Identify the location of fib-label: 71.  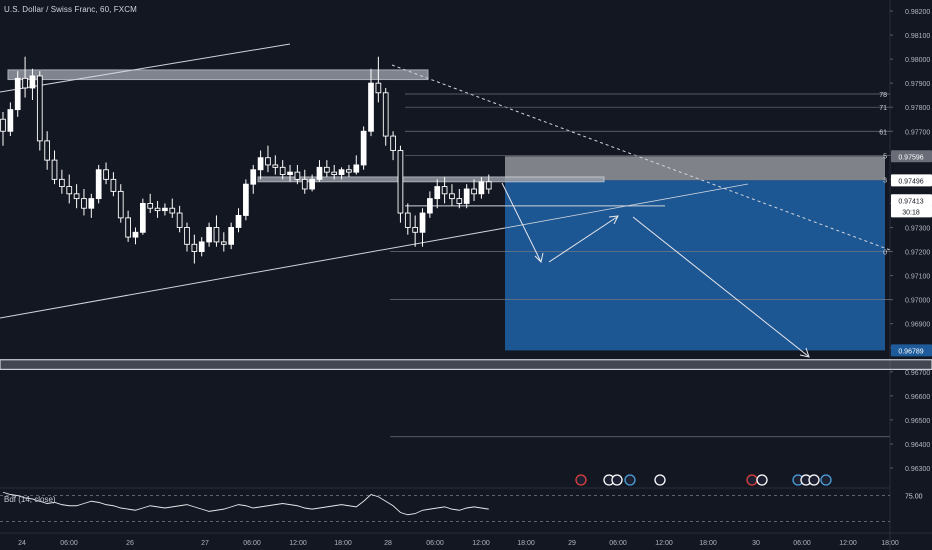
(883, 108).